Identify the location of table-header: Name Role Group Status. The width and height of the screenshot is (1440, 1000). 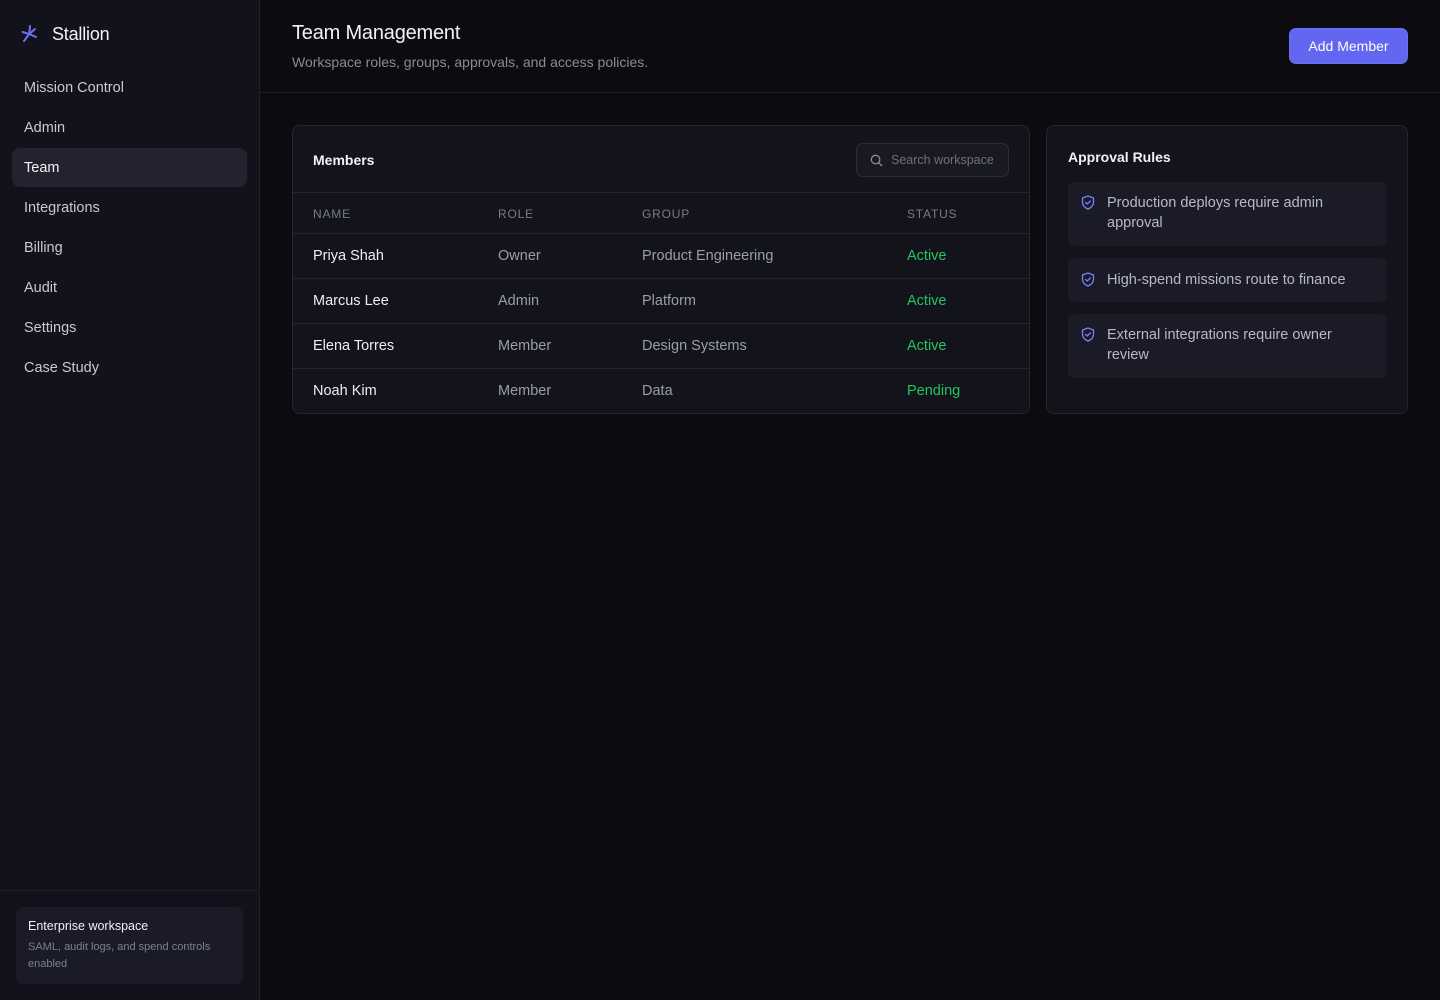
(661, 213).